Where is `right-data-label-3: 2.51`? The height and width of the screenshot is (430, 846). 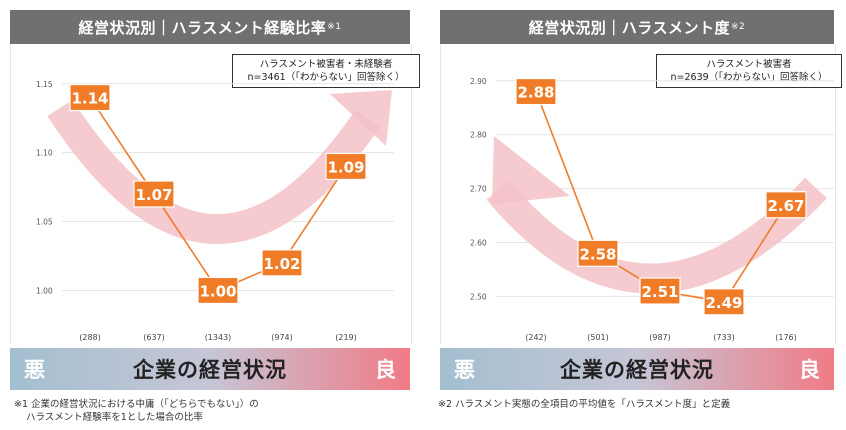 right-data-label-3: 2.51 is located at coordinates (659, 292).